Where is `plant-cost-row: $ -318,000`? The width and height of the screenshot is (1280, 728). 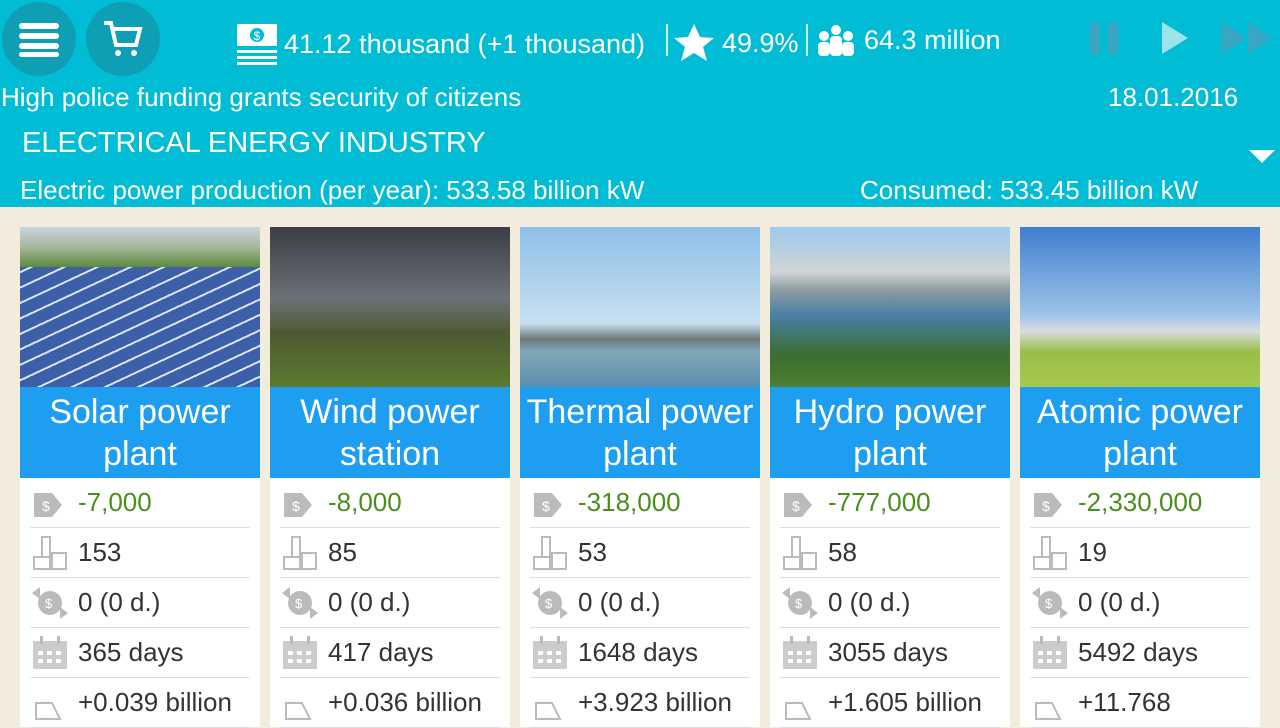
plant-cost-row: $ -318,000 is located at coordinates (640, 503).